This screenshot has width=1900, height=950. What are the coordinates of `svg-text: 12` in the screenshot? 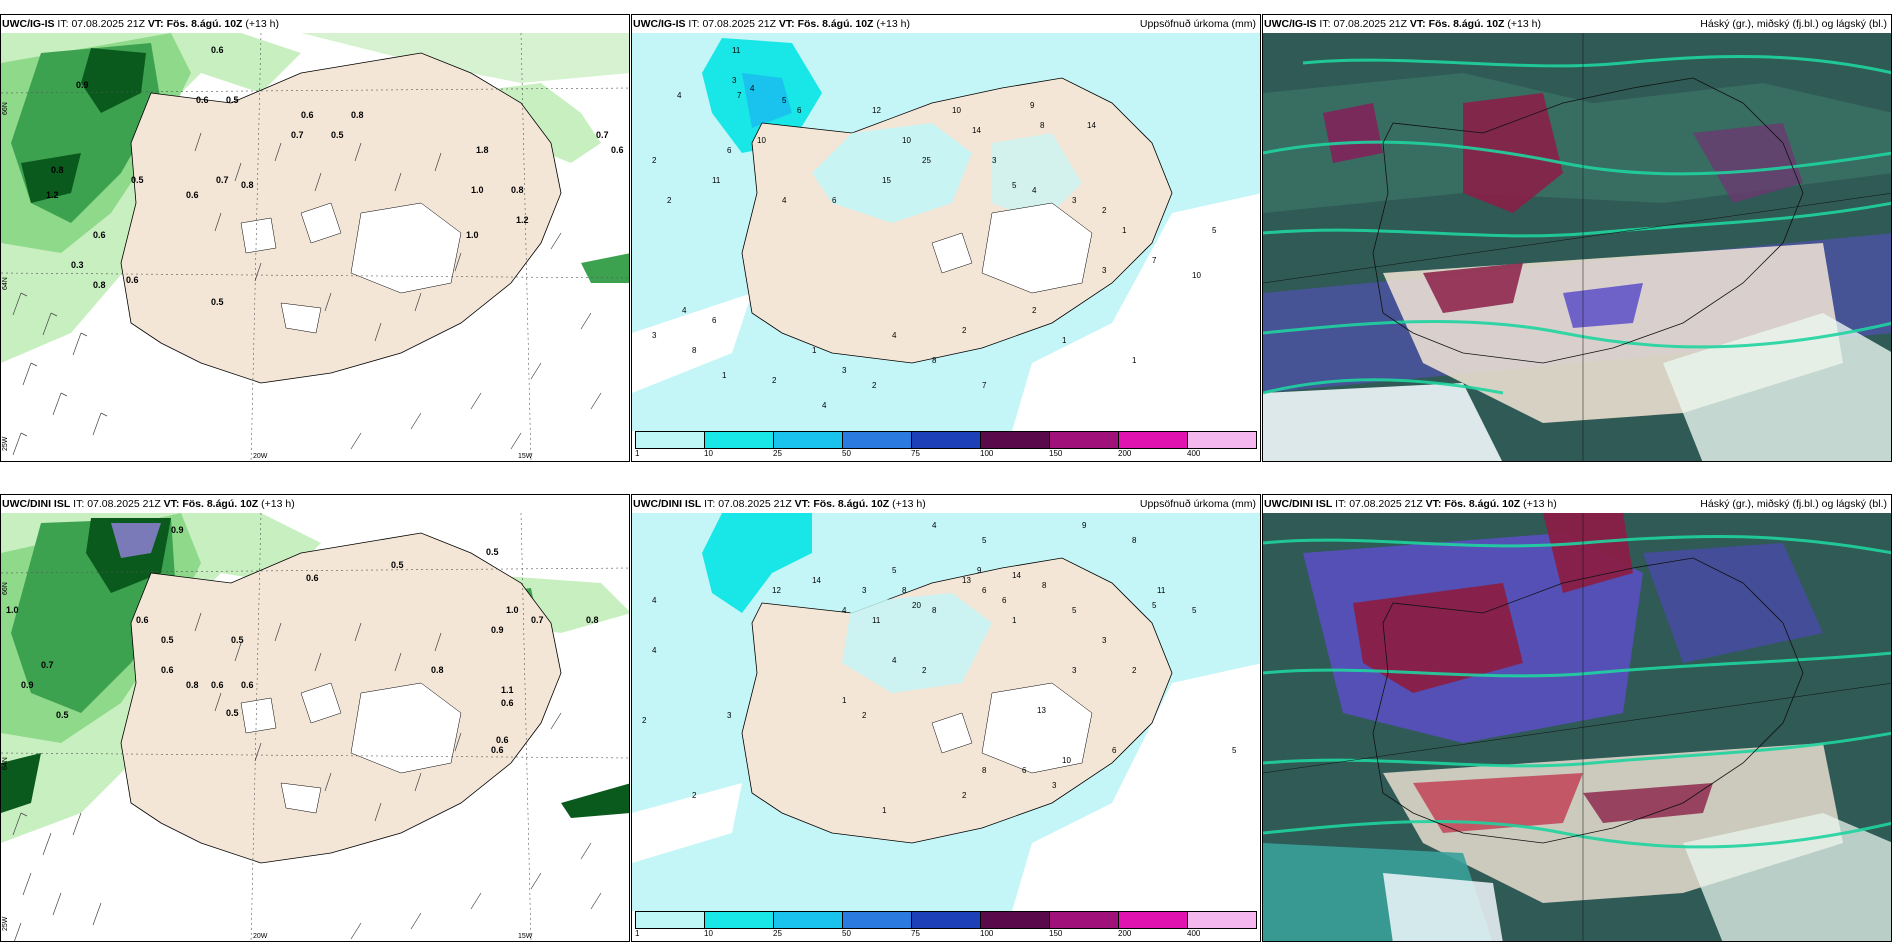 It's located at (776, 590).